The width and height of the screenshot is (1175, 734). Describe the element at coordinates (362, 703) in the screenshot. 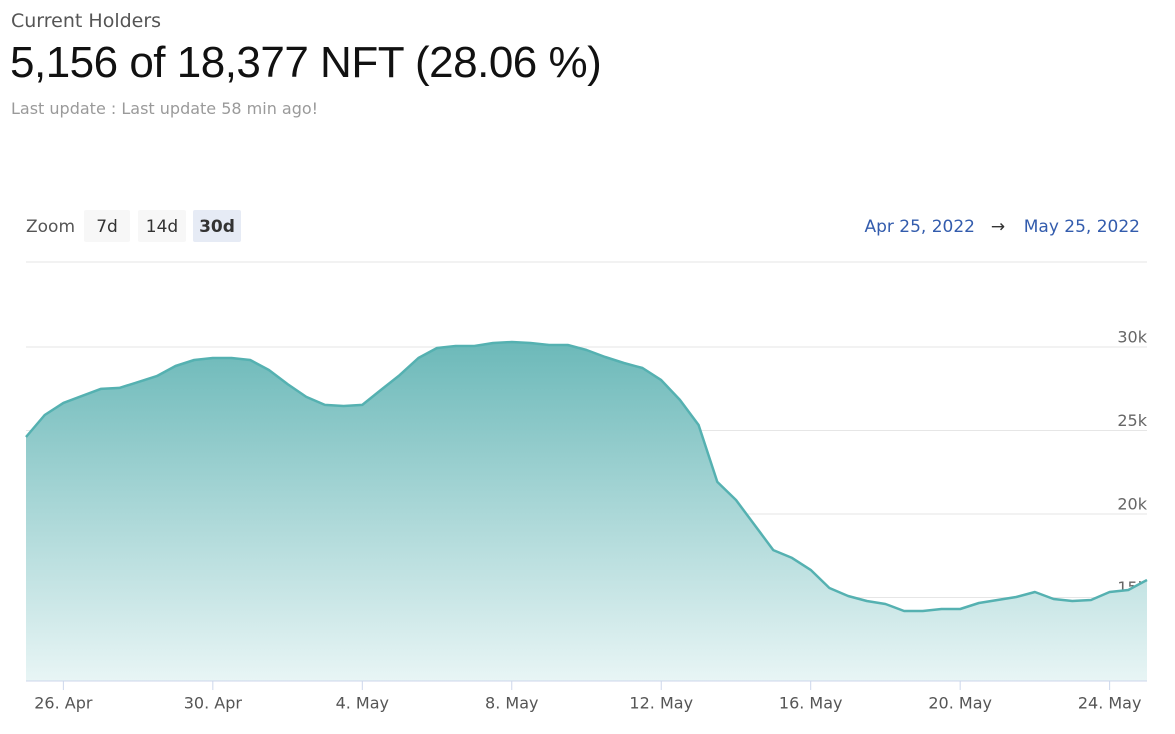

I see `x-tick-label: 4. May` at that location.